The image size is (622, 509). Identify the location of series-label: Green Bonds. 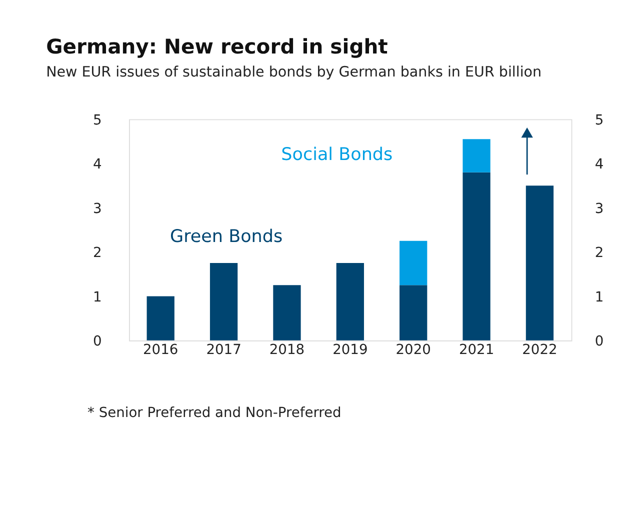
(226, 237).